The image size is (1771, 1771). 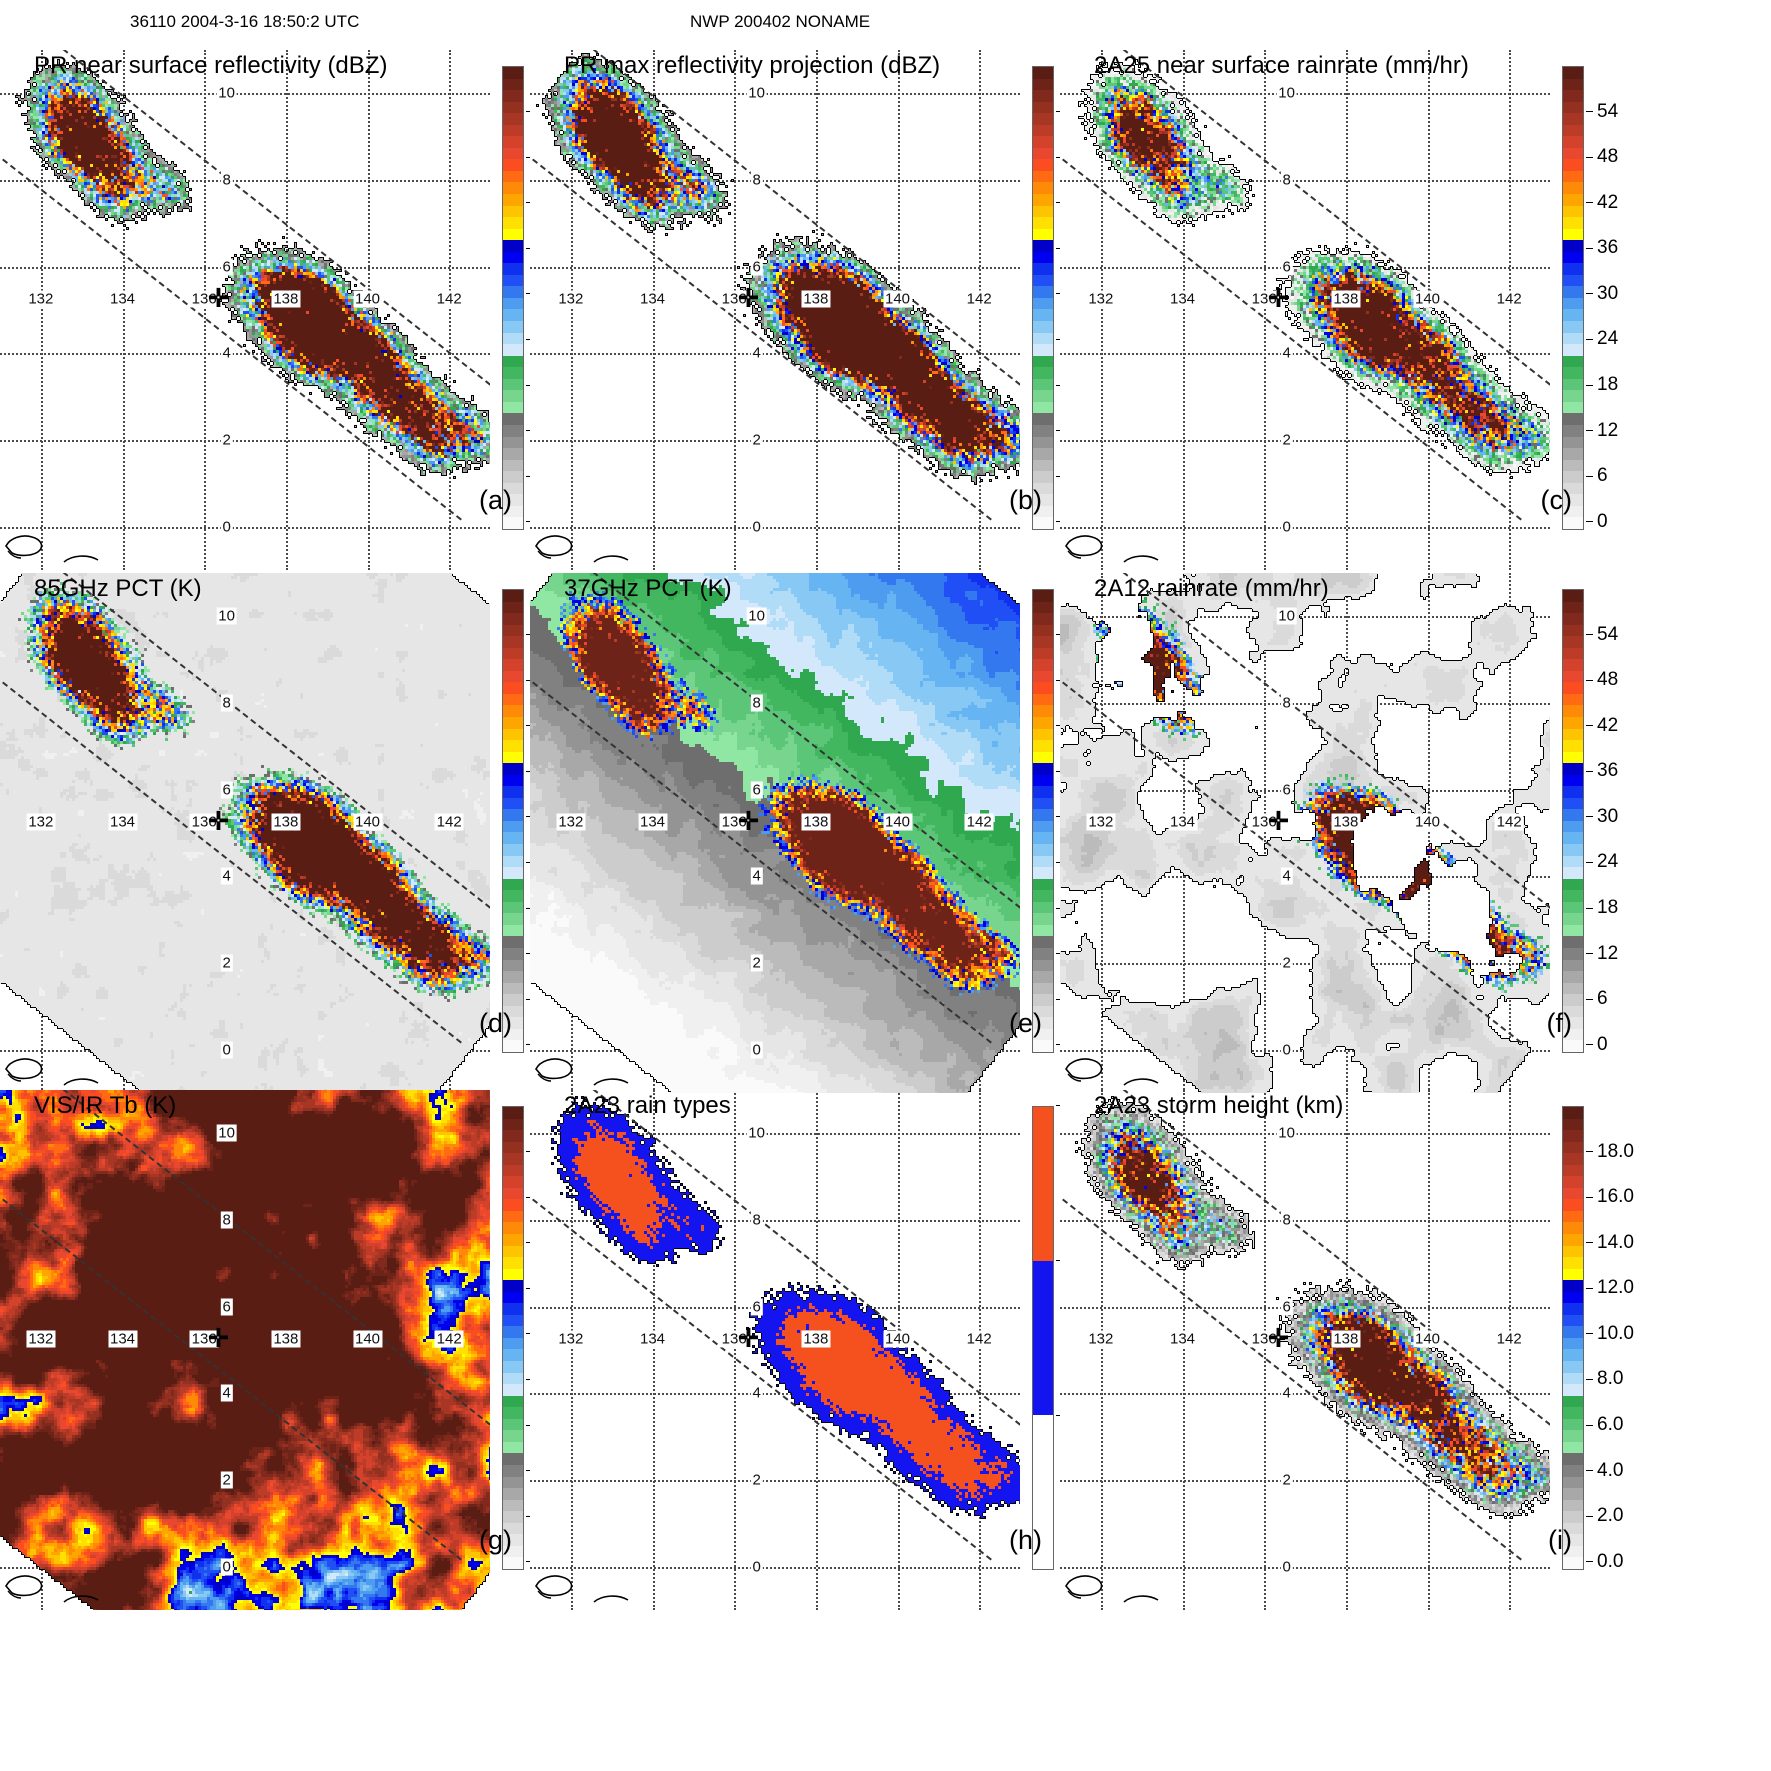 I want to click on map-area-d: 132 134 136 138 140 142 0 2 4 6 8 10 ✛, so click(x=245, y=833).